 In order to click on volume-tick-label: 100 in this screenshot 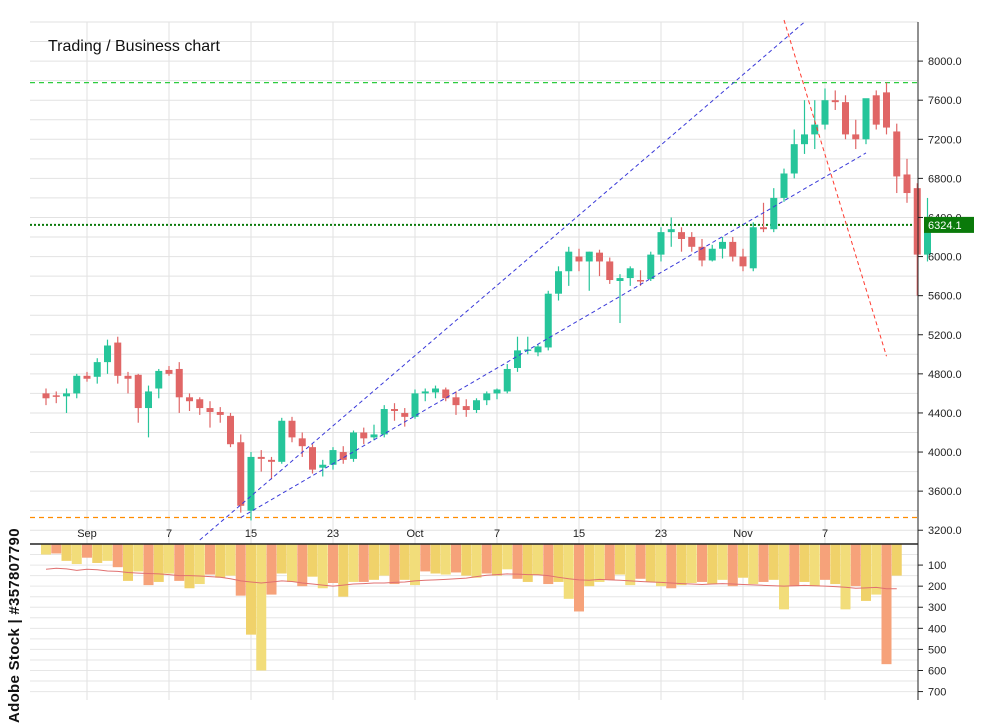, I will do `click(937, 566)`.